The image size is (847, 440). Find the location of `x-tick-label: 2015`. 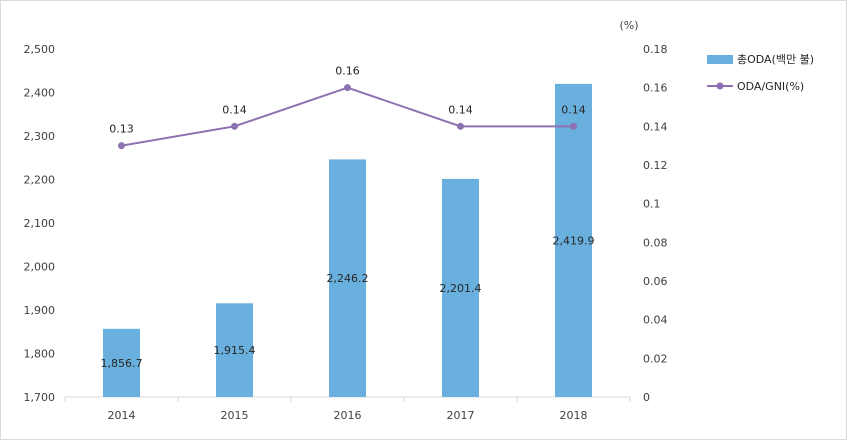

x-tick-label: 2015 is located at coordinates (235, 415).